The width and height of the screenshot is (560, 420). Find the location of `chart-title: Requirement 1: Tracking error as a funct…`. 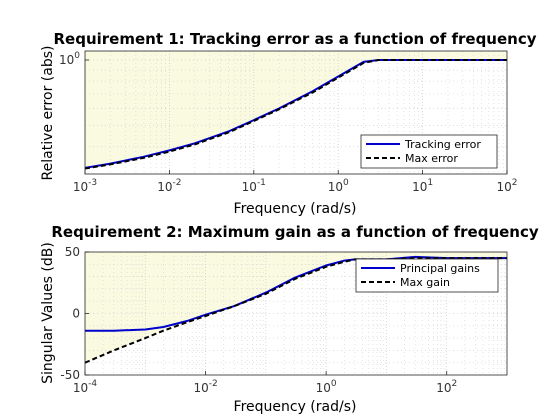

chart-title: Requirement 1: Tracking error as a funct… is located at coordinates (294, 39).